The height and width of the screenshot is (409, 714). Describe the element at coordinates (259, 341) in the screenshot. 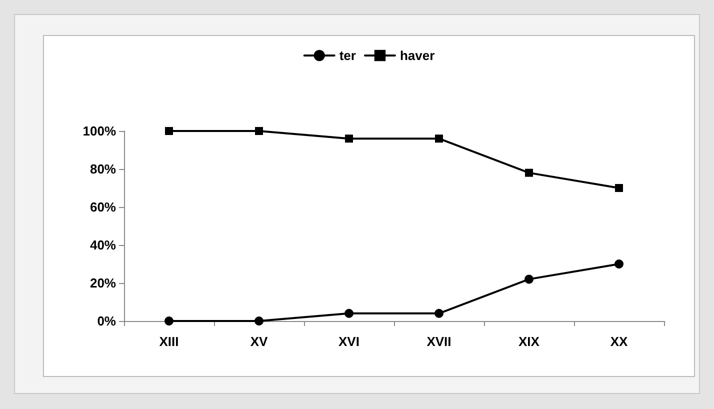

I see `x-tick-label: XV` at that location.